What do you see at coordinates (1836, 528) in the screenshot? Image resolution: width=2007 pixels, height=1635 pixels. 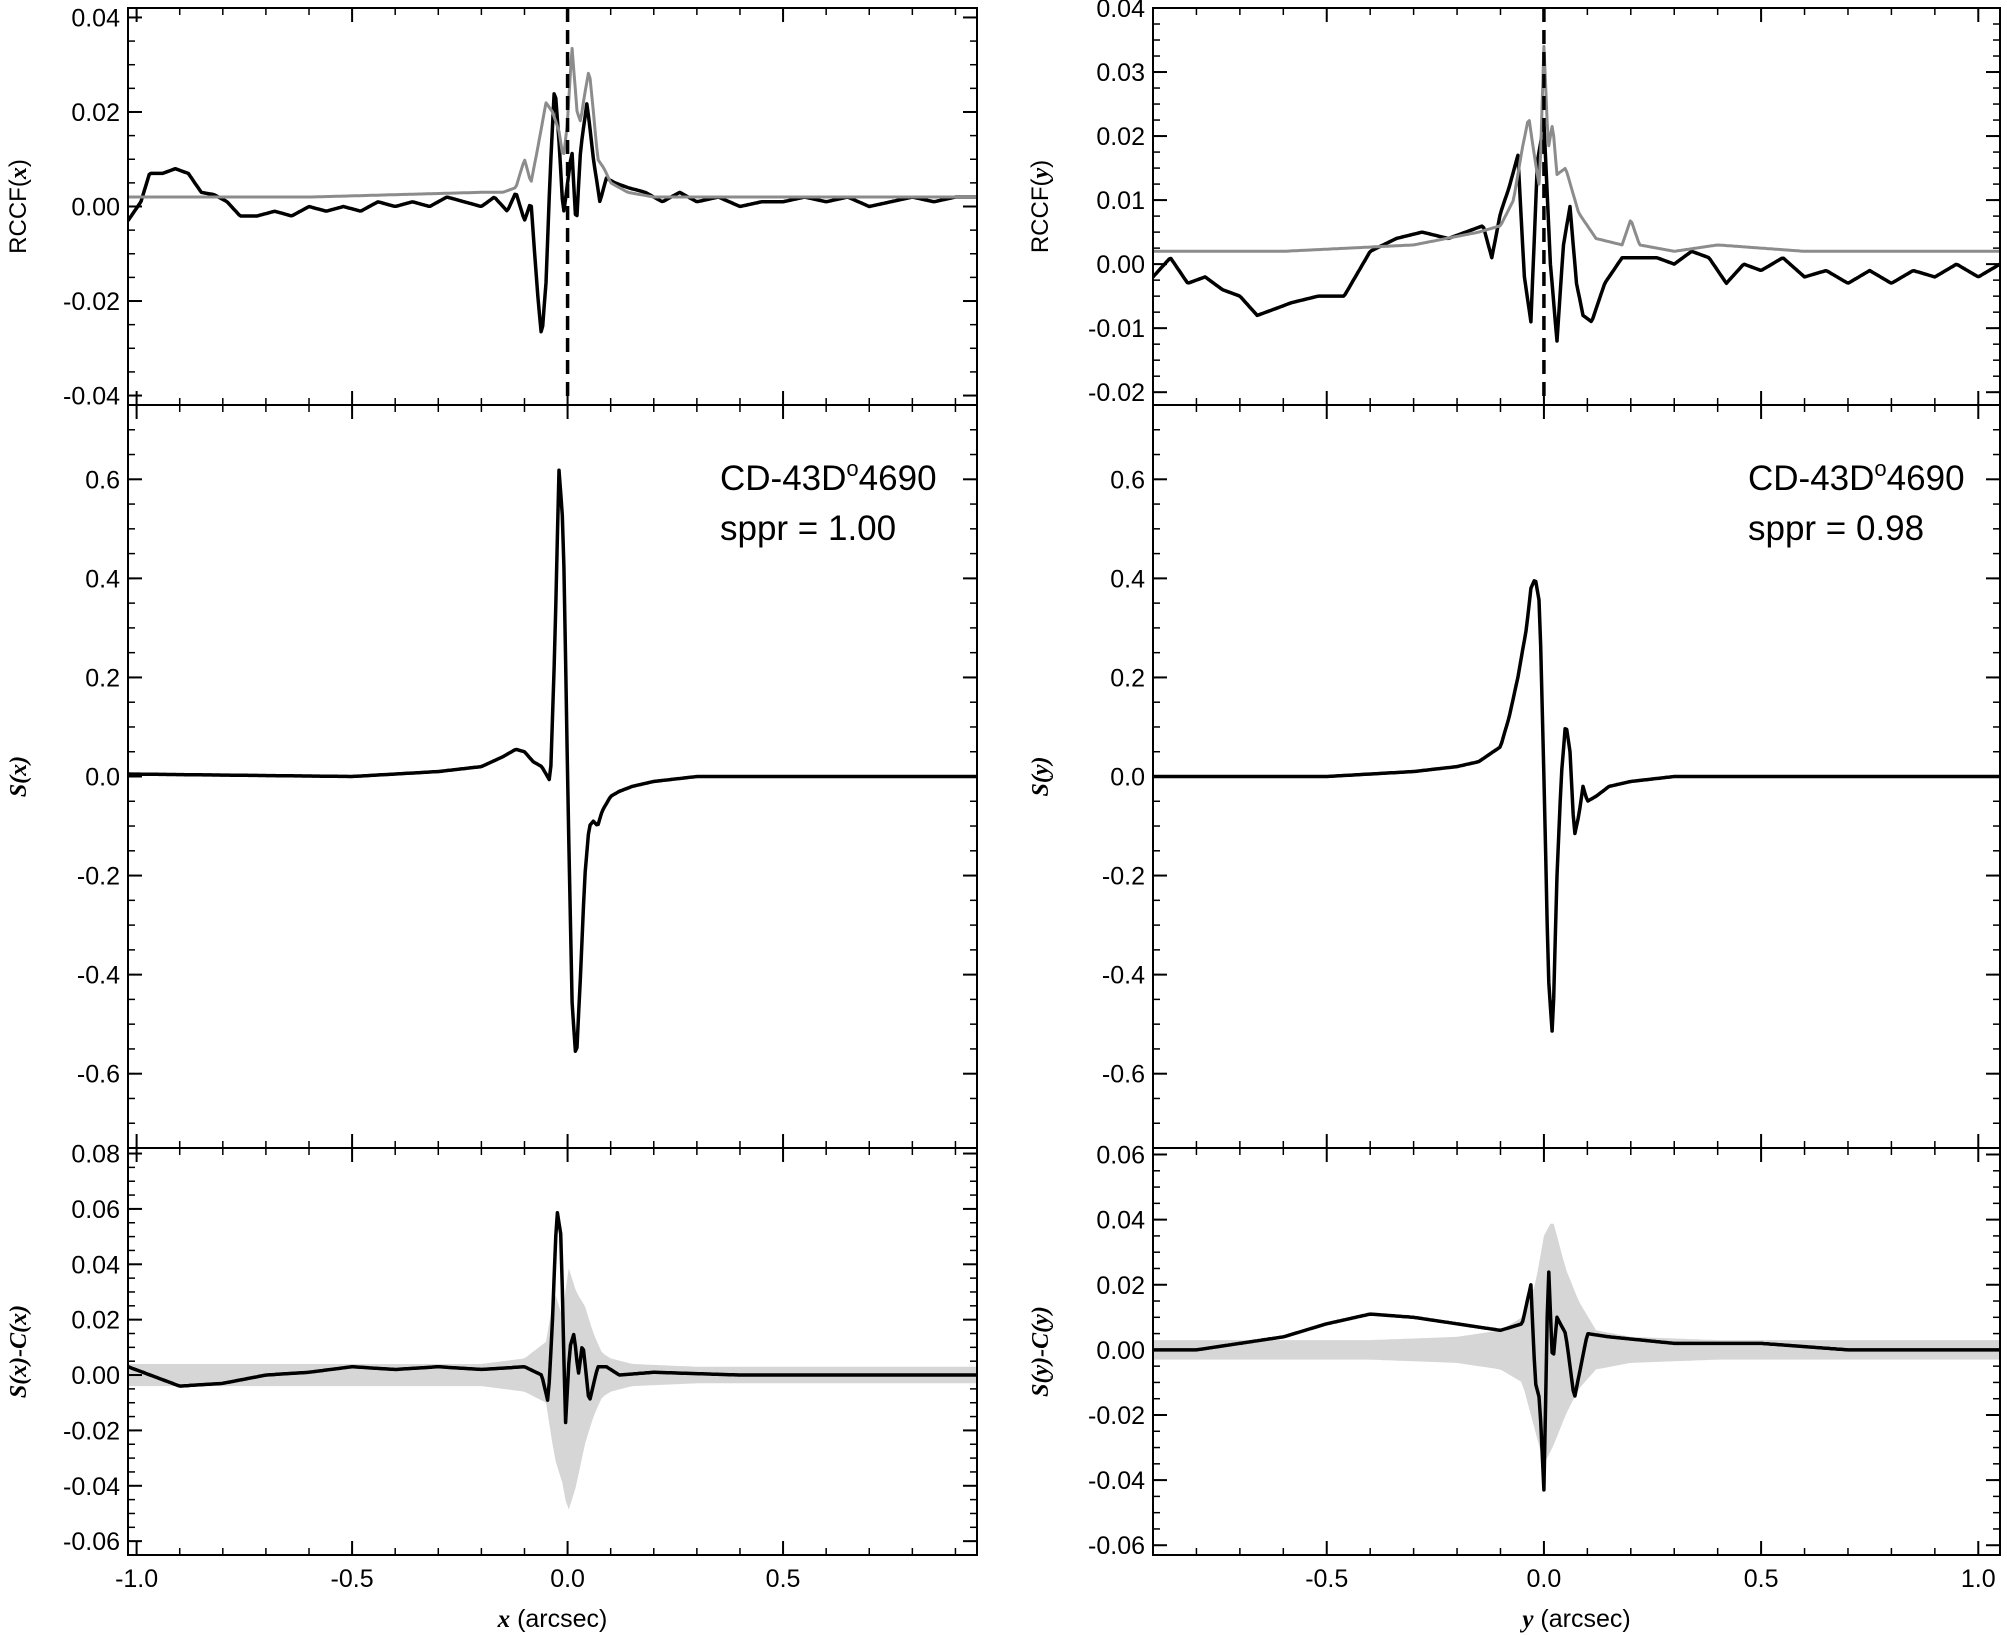 I see `sppr-label: sppr = 0.98` at bounding box center [1836, 528].